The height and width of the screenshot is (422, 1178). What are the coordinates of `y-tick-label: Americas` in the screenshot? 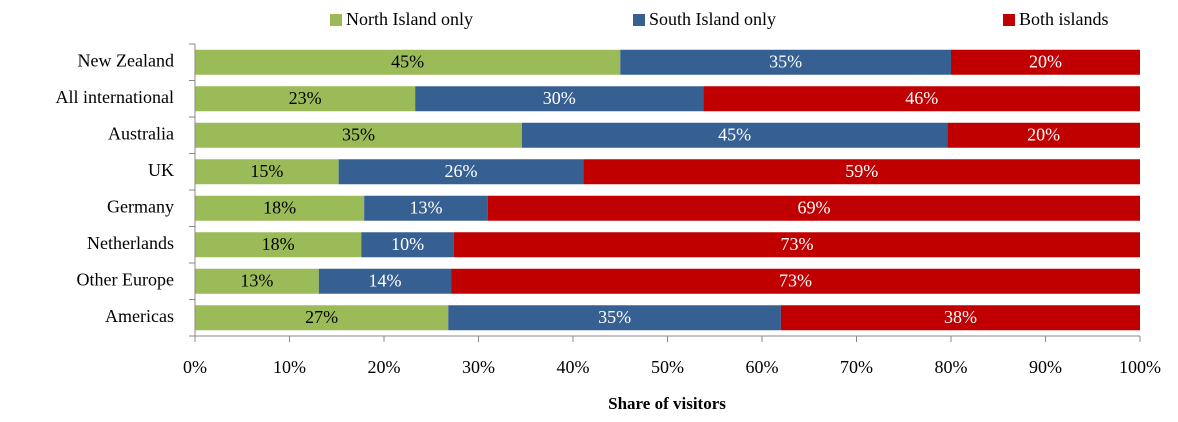 It's located at (139, 316).